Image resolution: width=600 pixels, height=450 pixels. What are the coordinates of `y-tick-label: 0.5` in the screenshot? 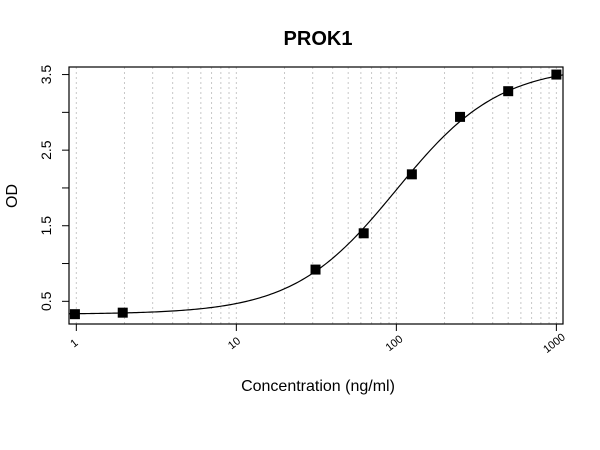 It's located at (46, 301).